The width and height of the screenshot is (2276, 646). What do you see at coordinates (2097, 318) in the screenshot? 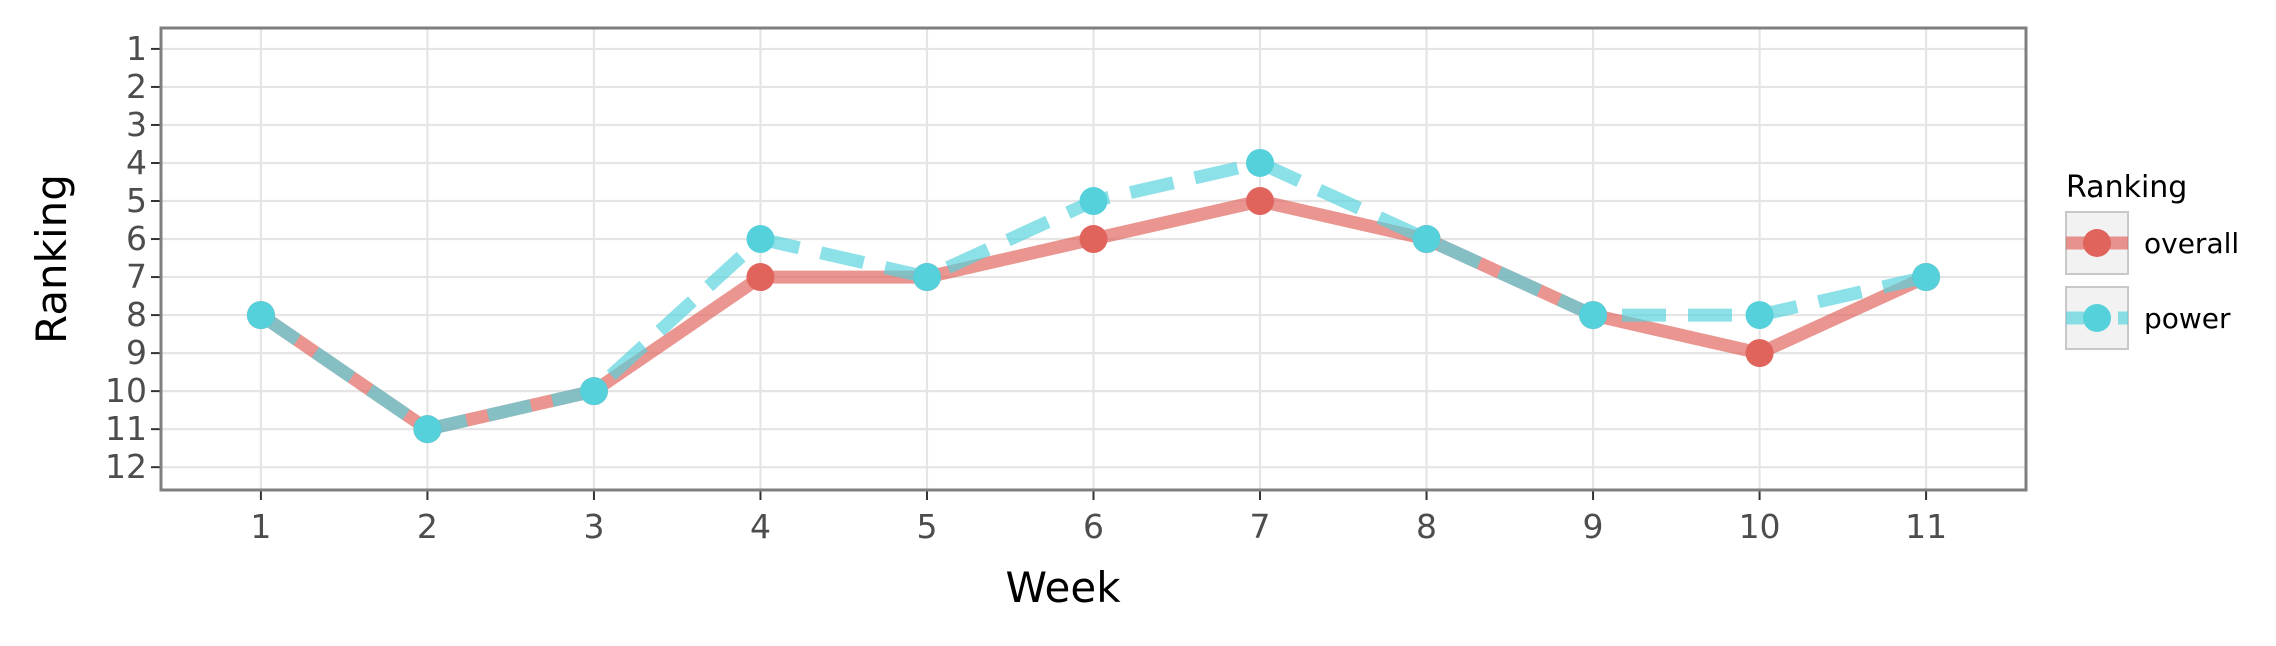
I see `legend-point-power` at bounding box center [2097, 318].